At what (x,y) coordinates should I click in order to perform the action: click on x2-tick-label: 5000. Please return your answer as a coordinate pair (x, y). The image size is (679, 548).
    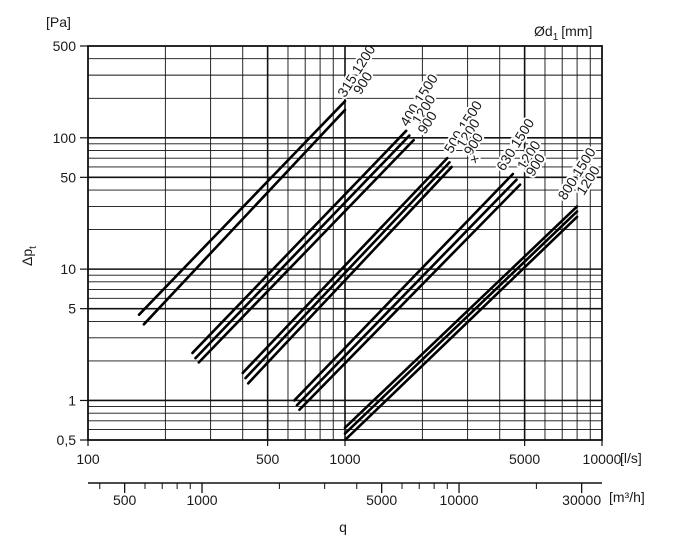
    Looking at the image, I should click on (381, 500).